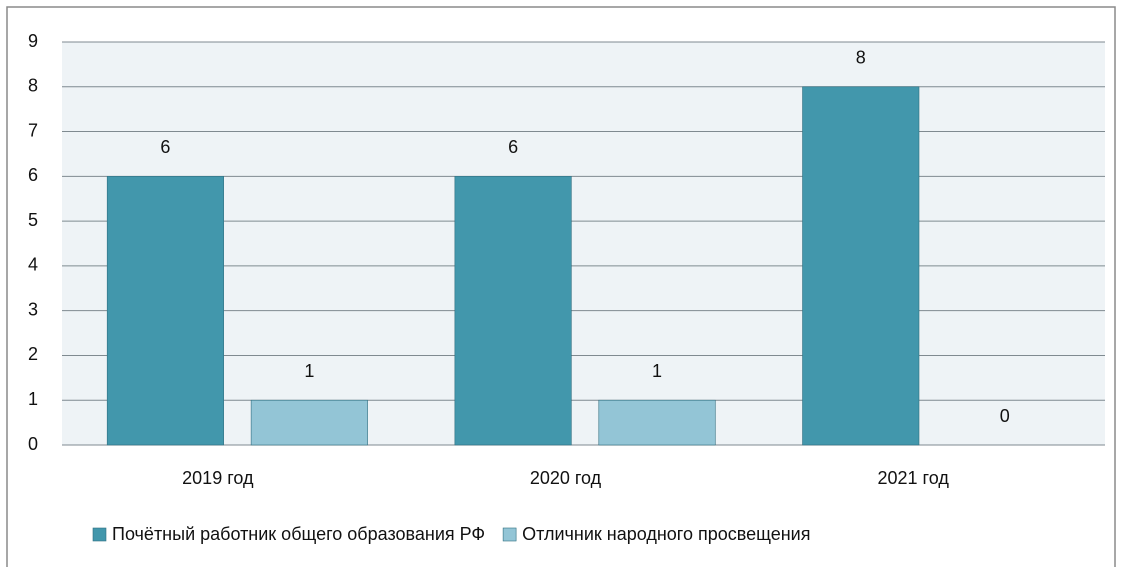  What do you see at coordinates (33, 354) in the screenshot?
I see `y-tick-label: 2` at bounding box center [33, 354].